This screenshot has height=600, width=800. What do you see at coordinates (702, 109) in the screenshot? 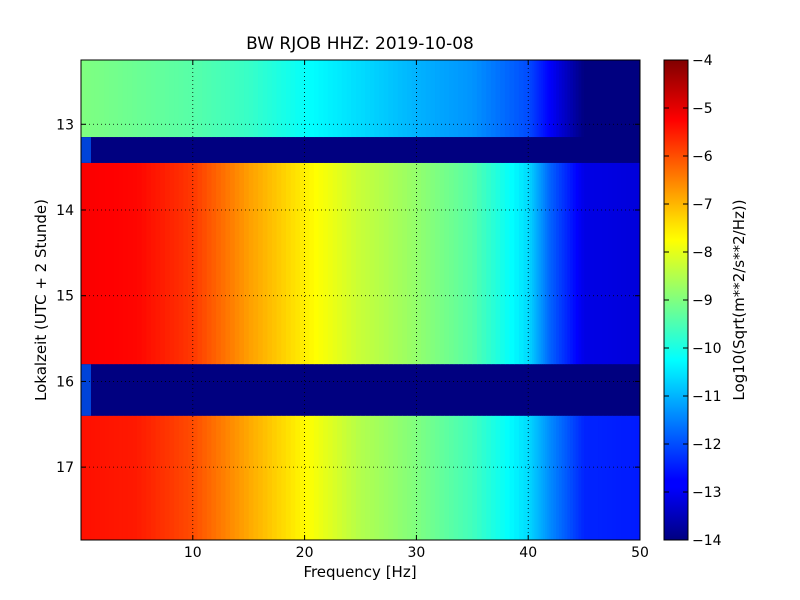
I see `colorbar-tick-label: −5` at bounding box center [702, 109].